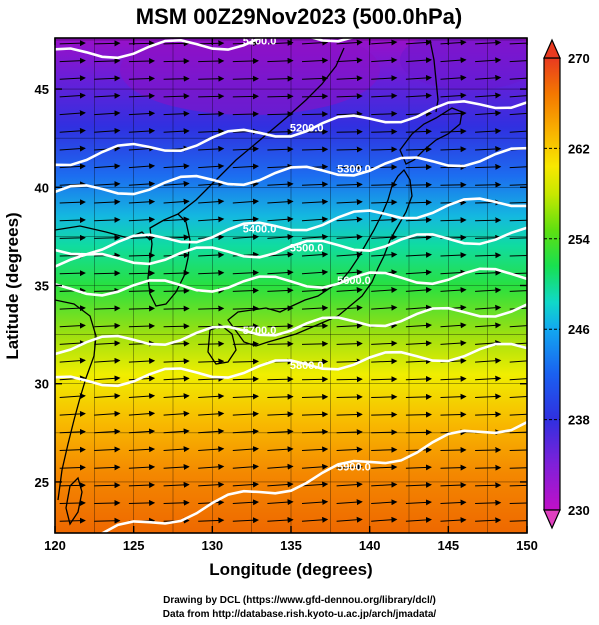  I want to click on height-contour-label: 5700.0, so click(260, 331).